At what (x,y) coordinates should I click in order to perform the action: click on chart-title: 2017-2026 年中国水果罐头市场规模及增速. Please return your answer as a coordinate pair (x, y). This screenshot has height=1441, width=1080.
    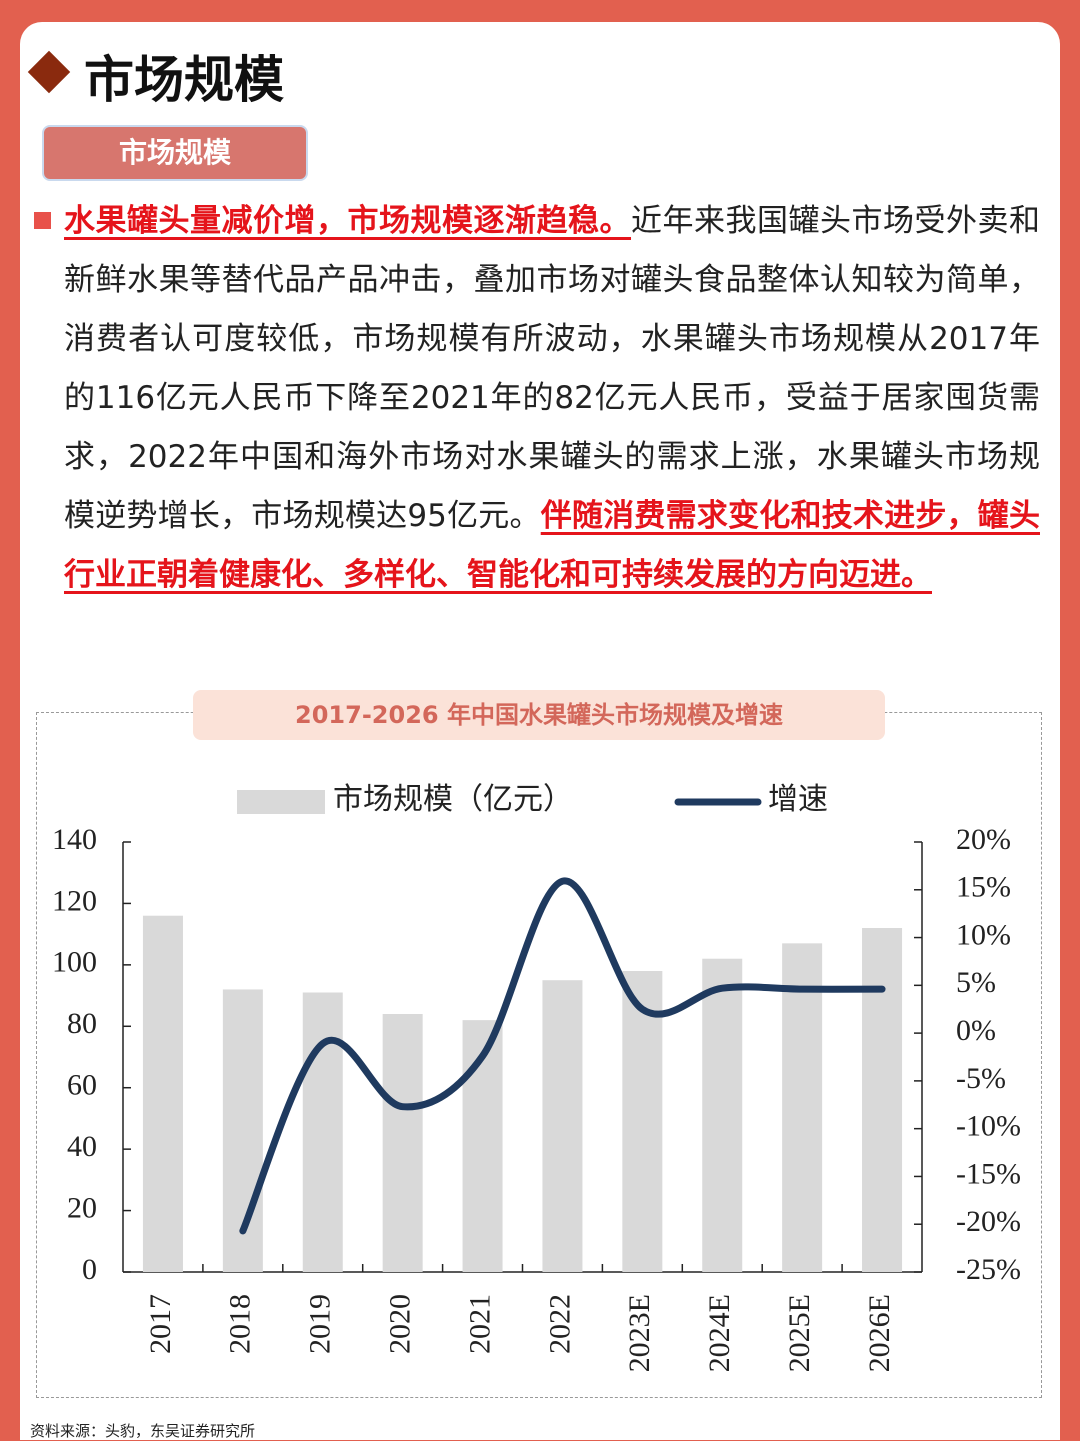
    Looking at the image, I should click on (539, 715).